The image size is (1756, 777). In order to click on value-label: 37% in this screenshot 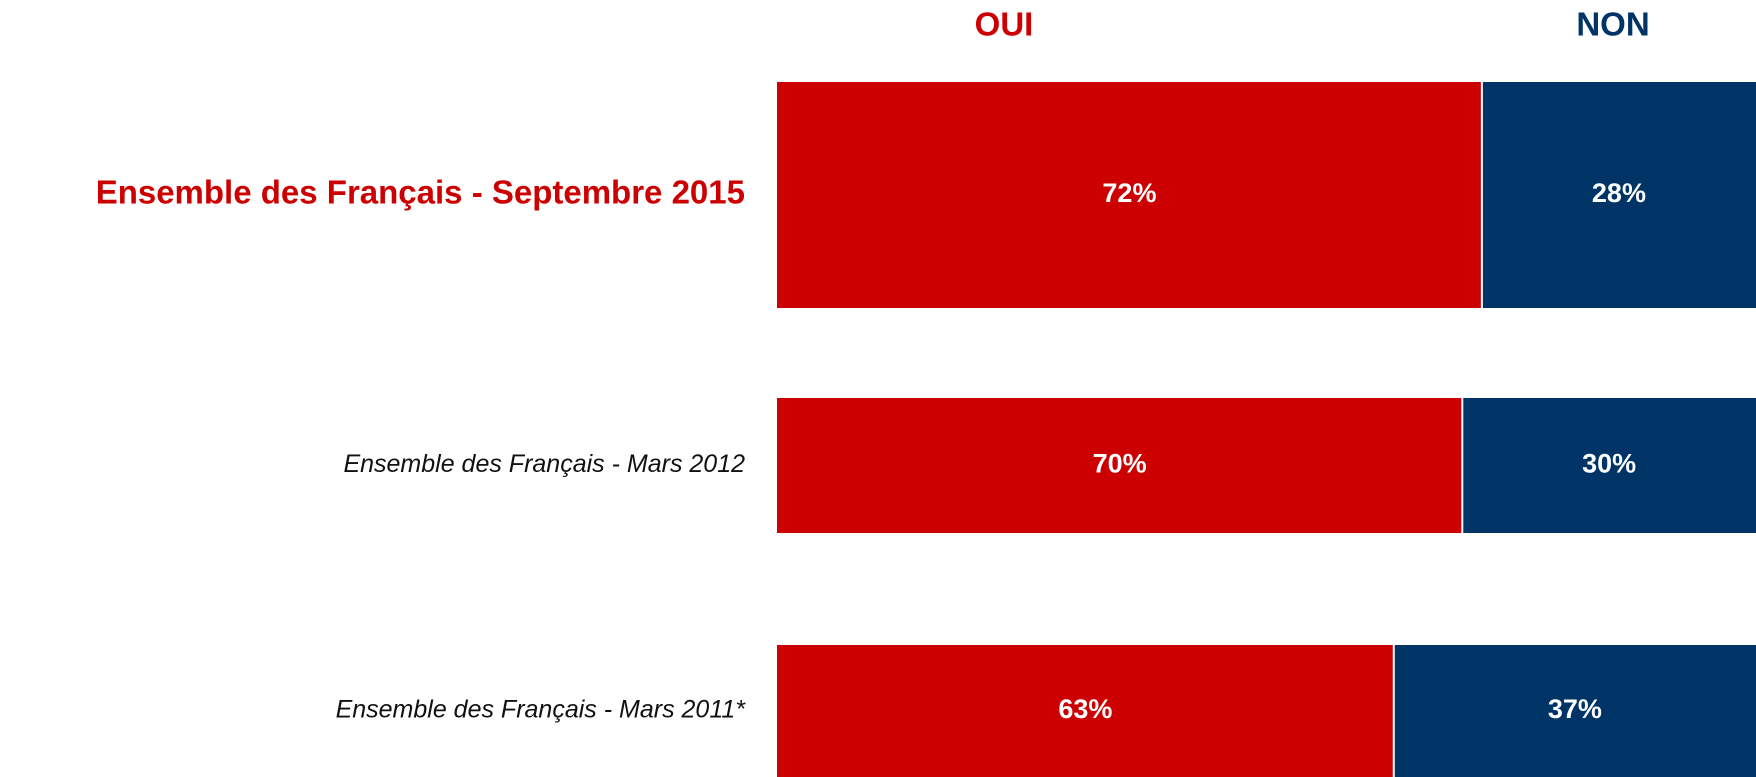, I will do `click(1575, 709)`.